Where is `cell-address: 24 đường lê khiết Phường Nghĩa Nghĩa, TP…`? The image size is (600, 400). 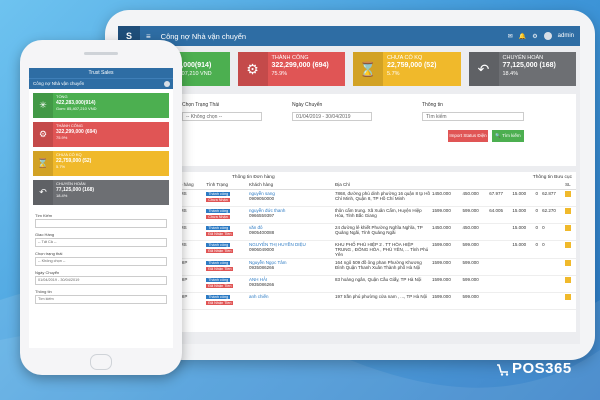 cell-address: 24 đường lê khiết Phường Nghĩa Nghĩa, TP… is located at coordinates (383, 232).